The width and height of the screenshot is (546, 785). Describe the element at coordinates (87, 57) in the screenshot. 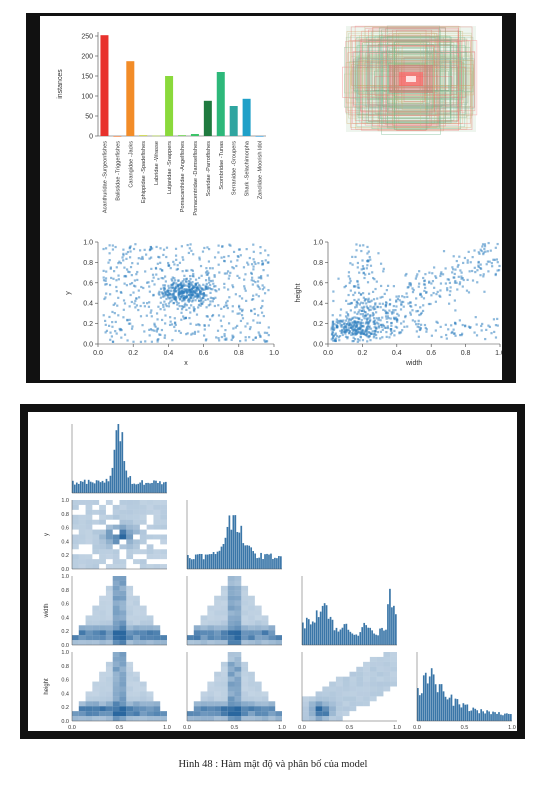

I see `bar-y-tick-label: 200` at that location.